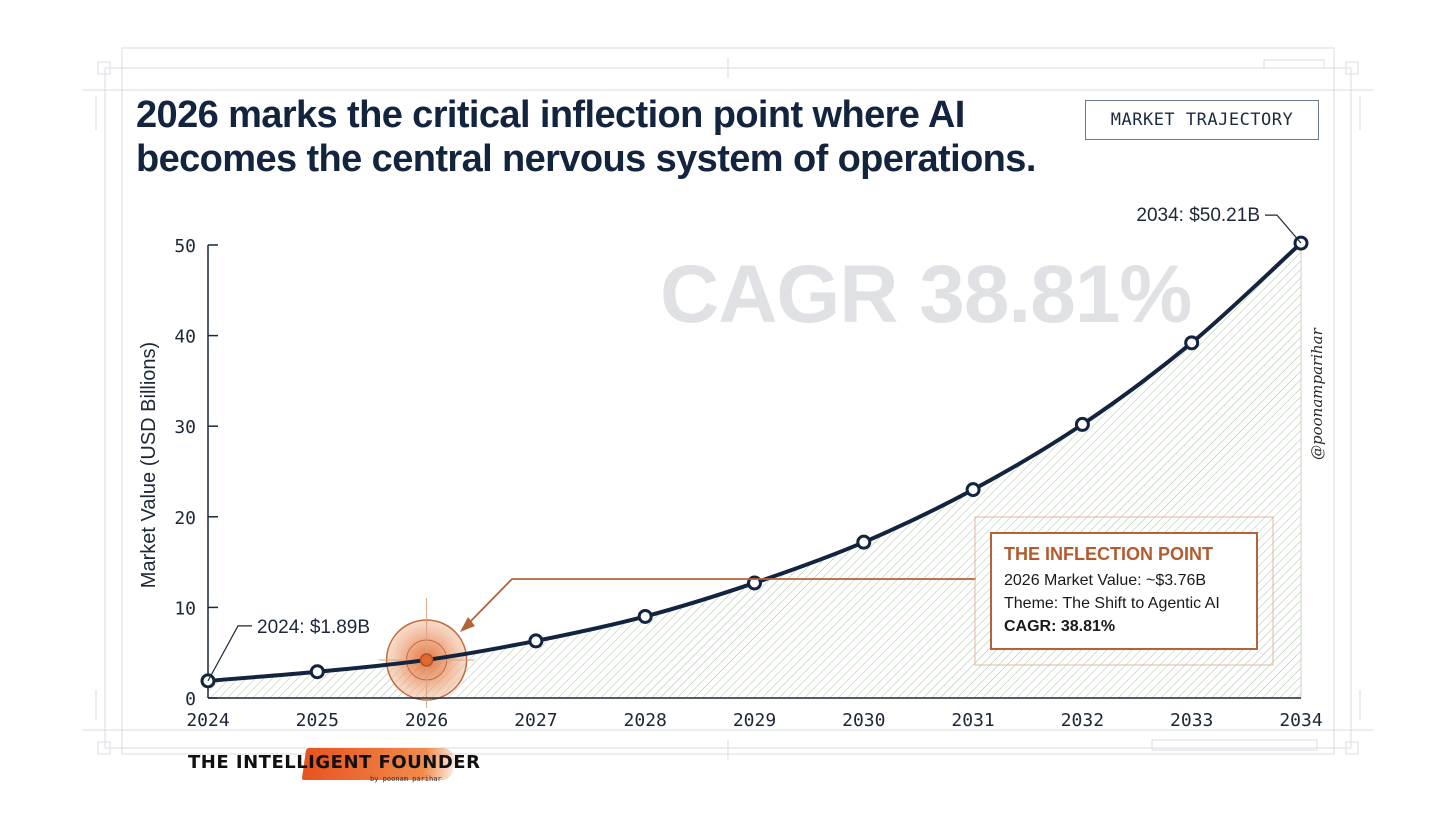 The height and width of the screenshot is (819, 1456). Describe the element at coordinates (207, 720) in the screenshot. I see `x-tick-label: 2024` at that location.